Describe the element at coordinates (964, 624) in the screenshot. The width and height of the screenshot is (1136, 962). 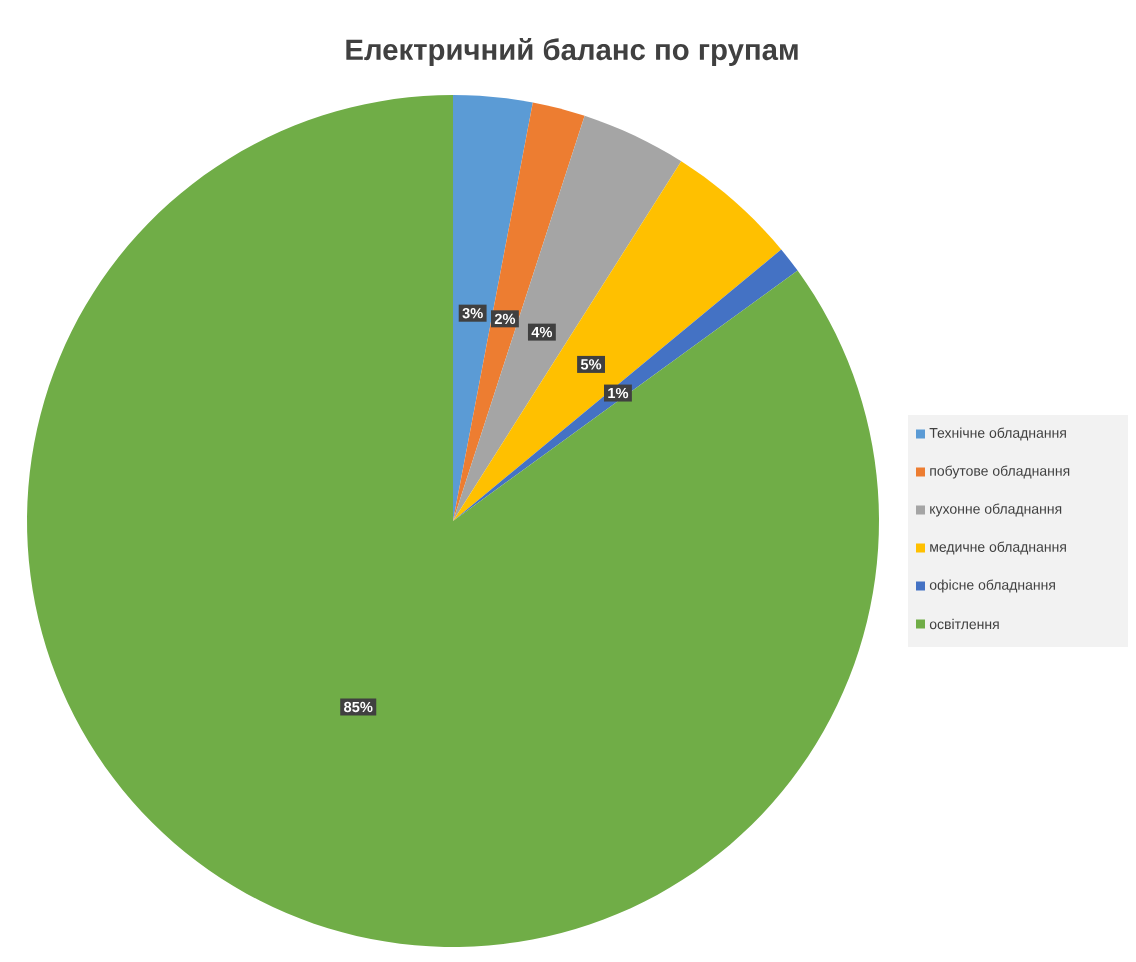
I see `legend-label: освітлення` at that location.